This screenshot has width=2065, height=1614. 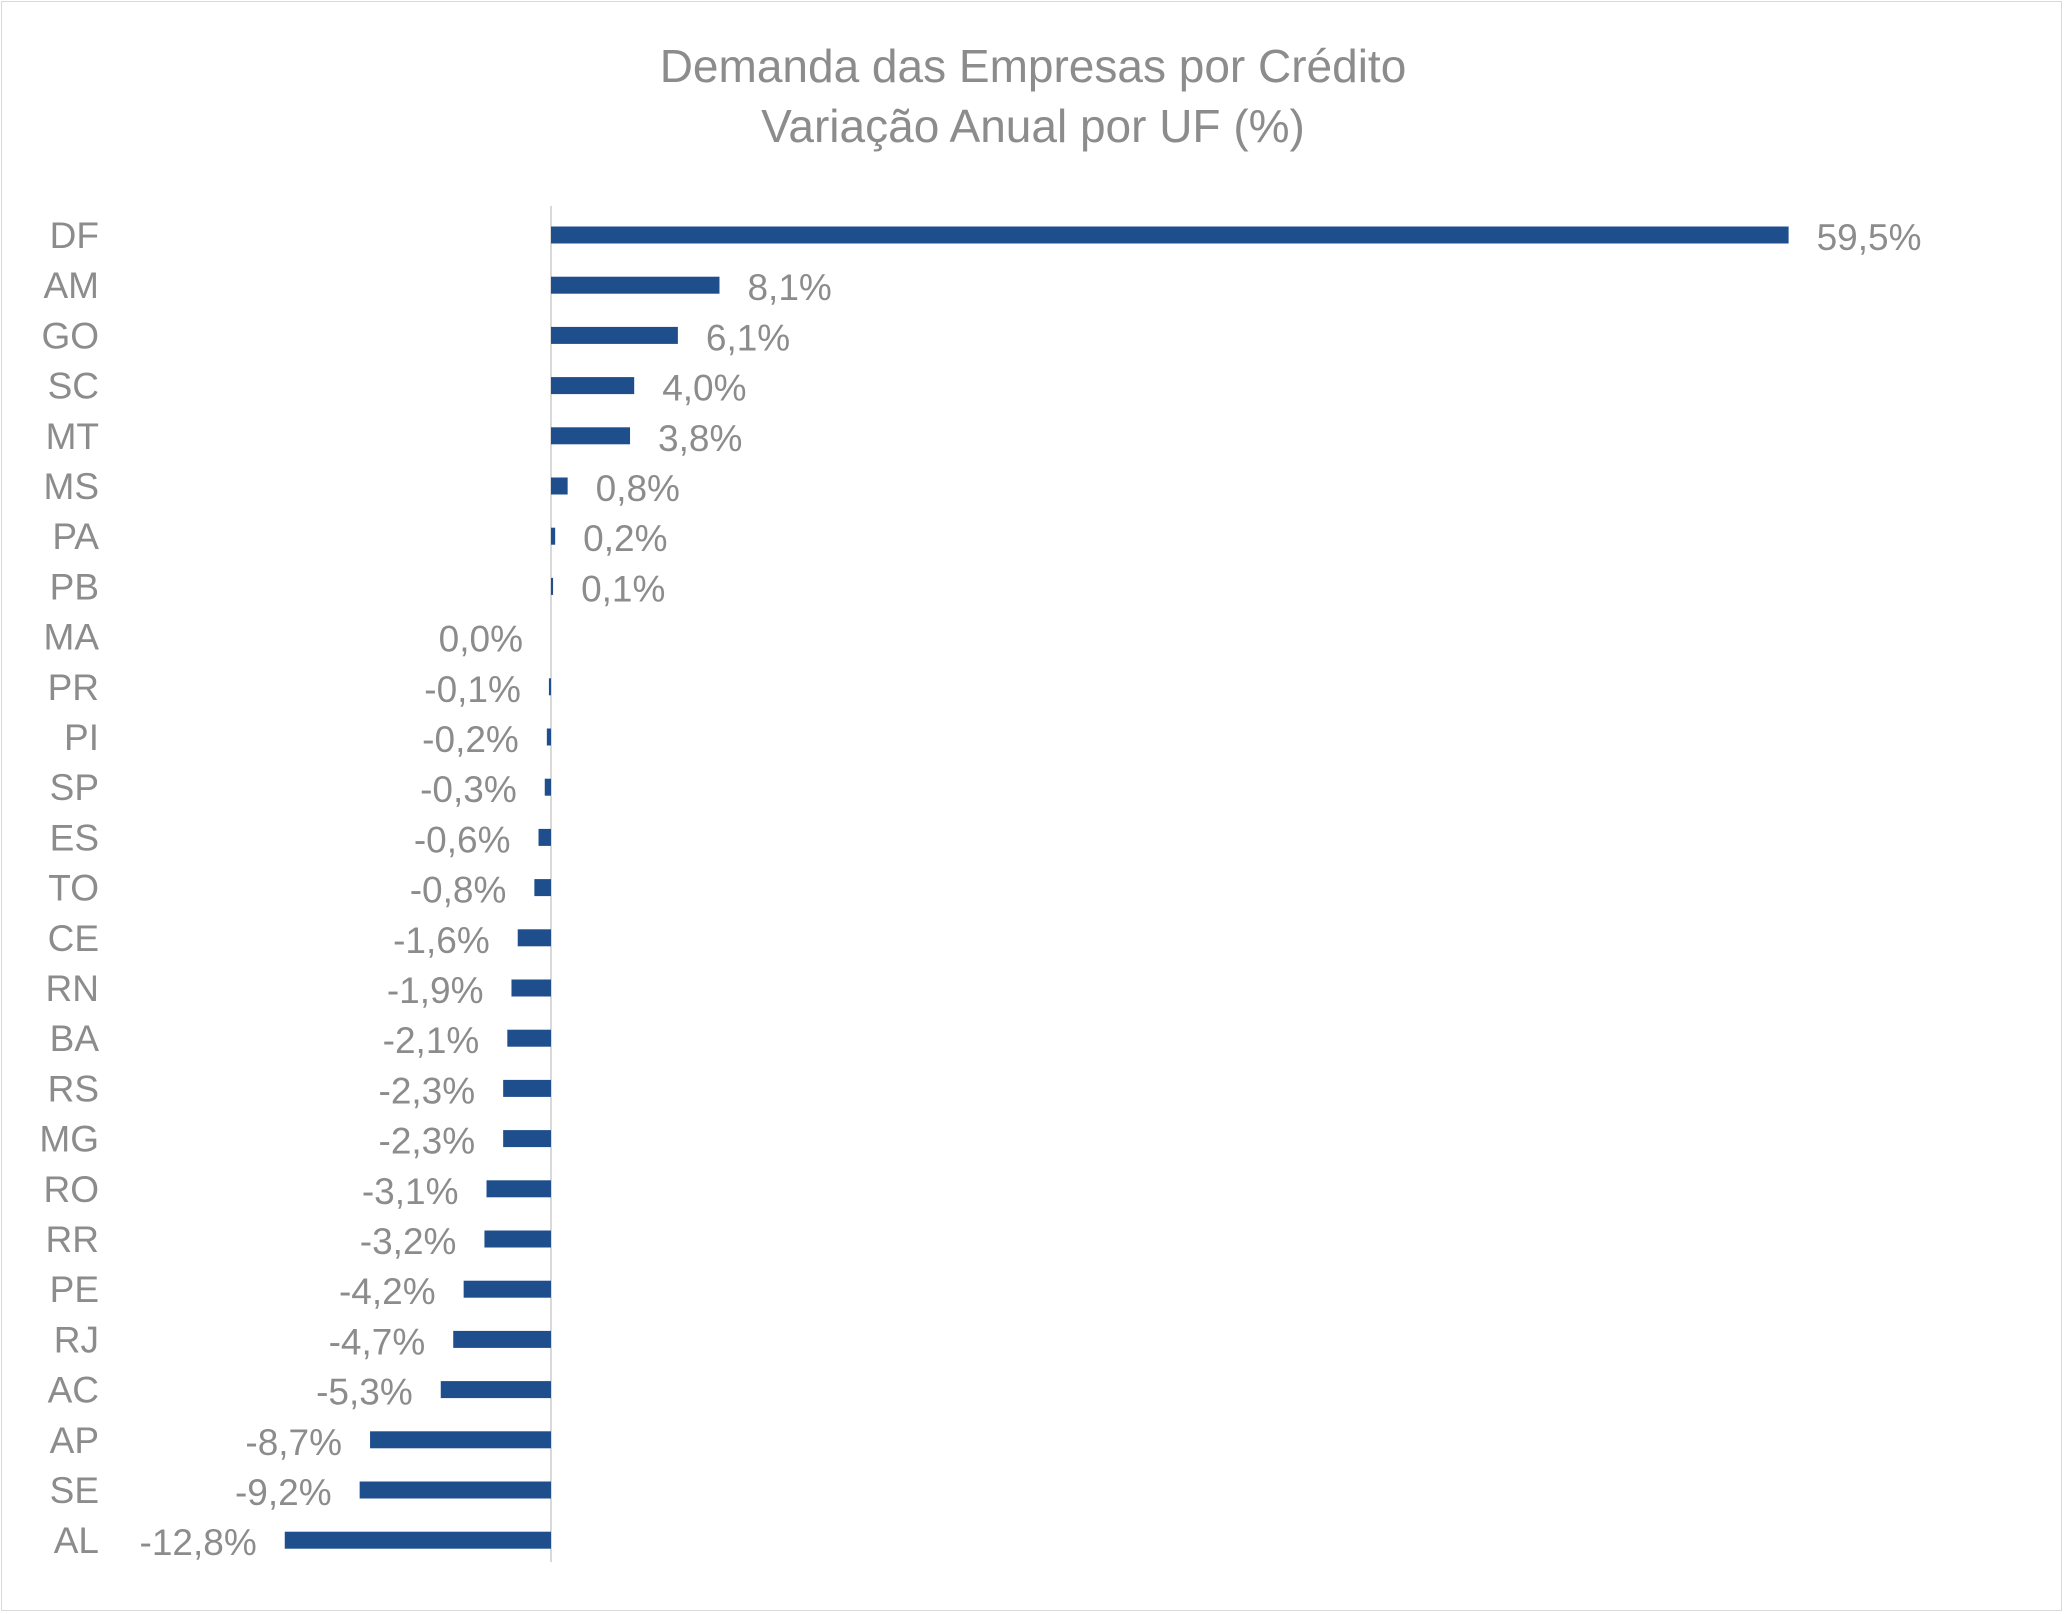 I want to click on data-label-am: 8,1%, so click(x=789, y=287).